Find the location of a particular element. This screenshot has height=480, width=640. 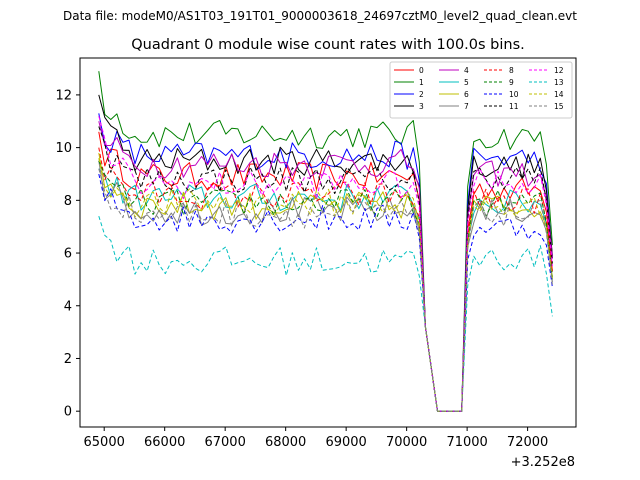

legend-label-5: 5 is located at coordinates (466, 82).